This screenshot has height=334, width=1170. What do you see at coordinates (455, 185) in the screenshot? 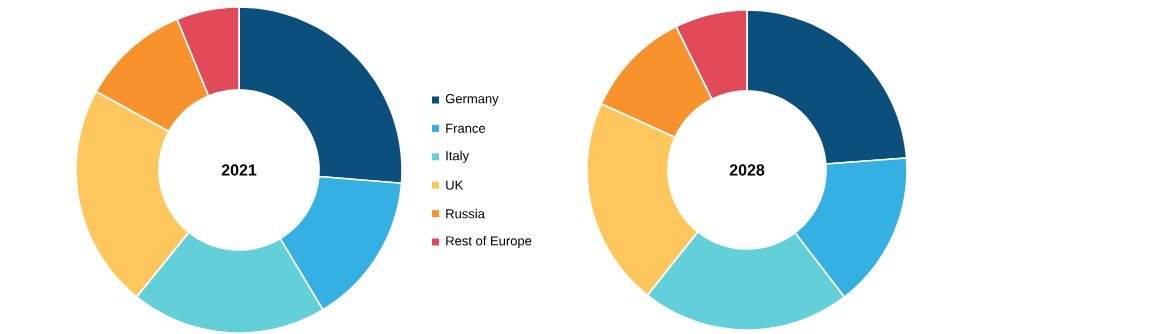
I see `legend-label: UK` at bounding box center [455, 185].